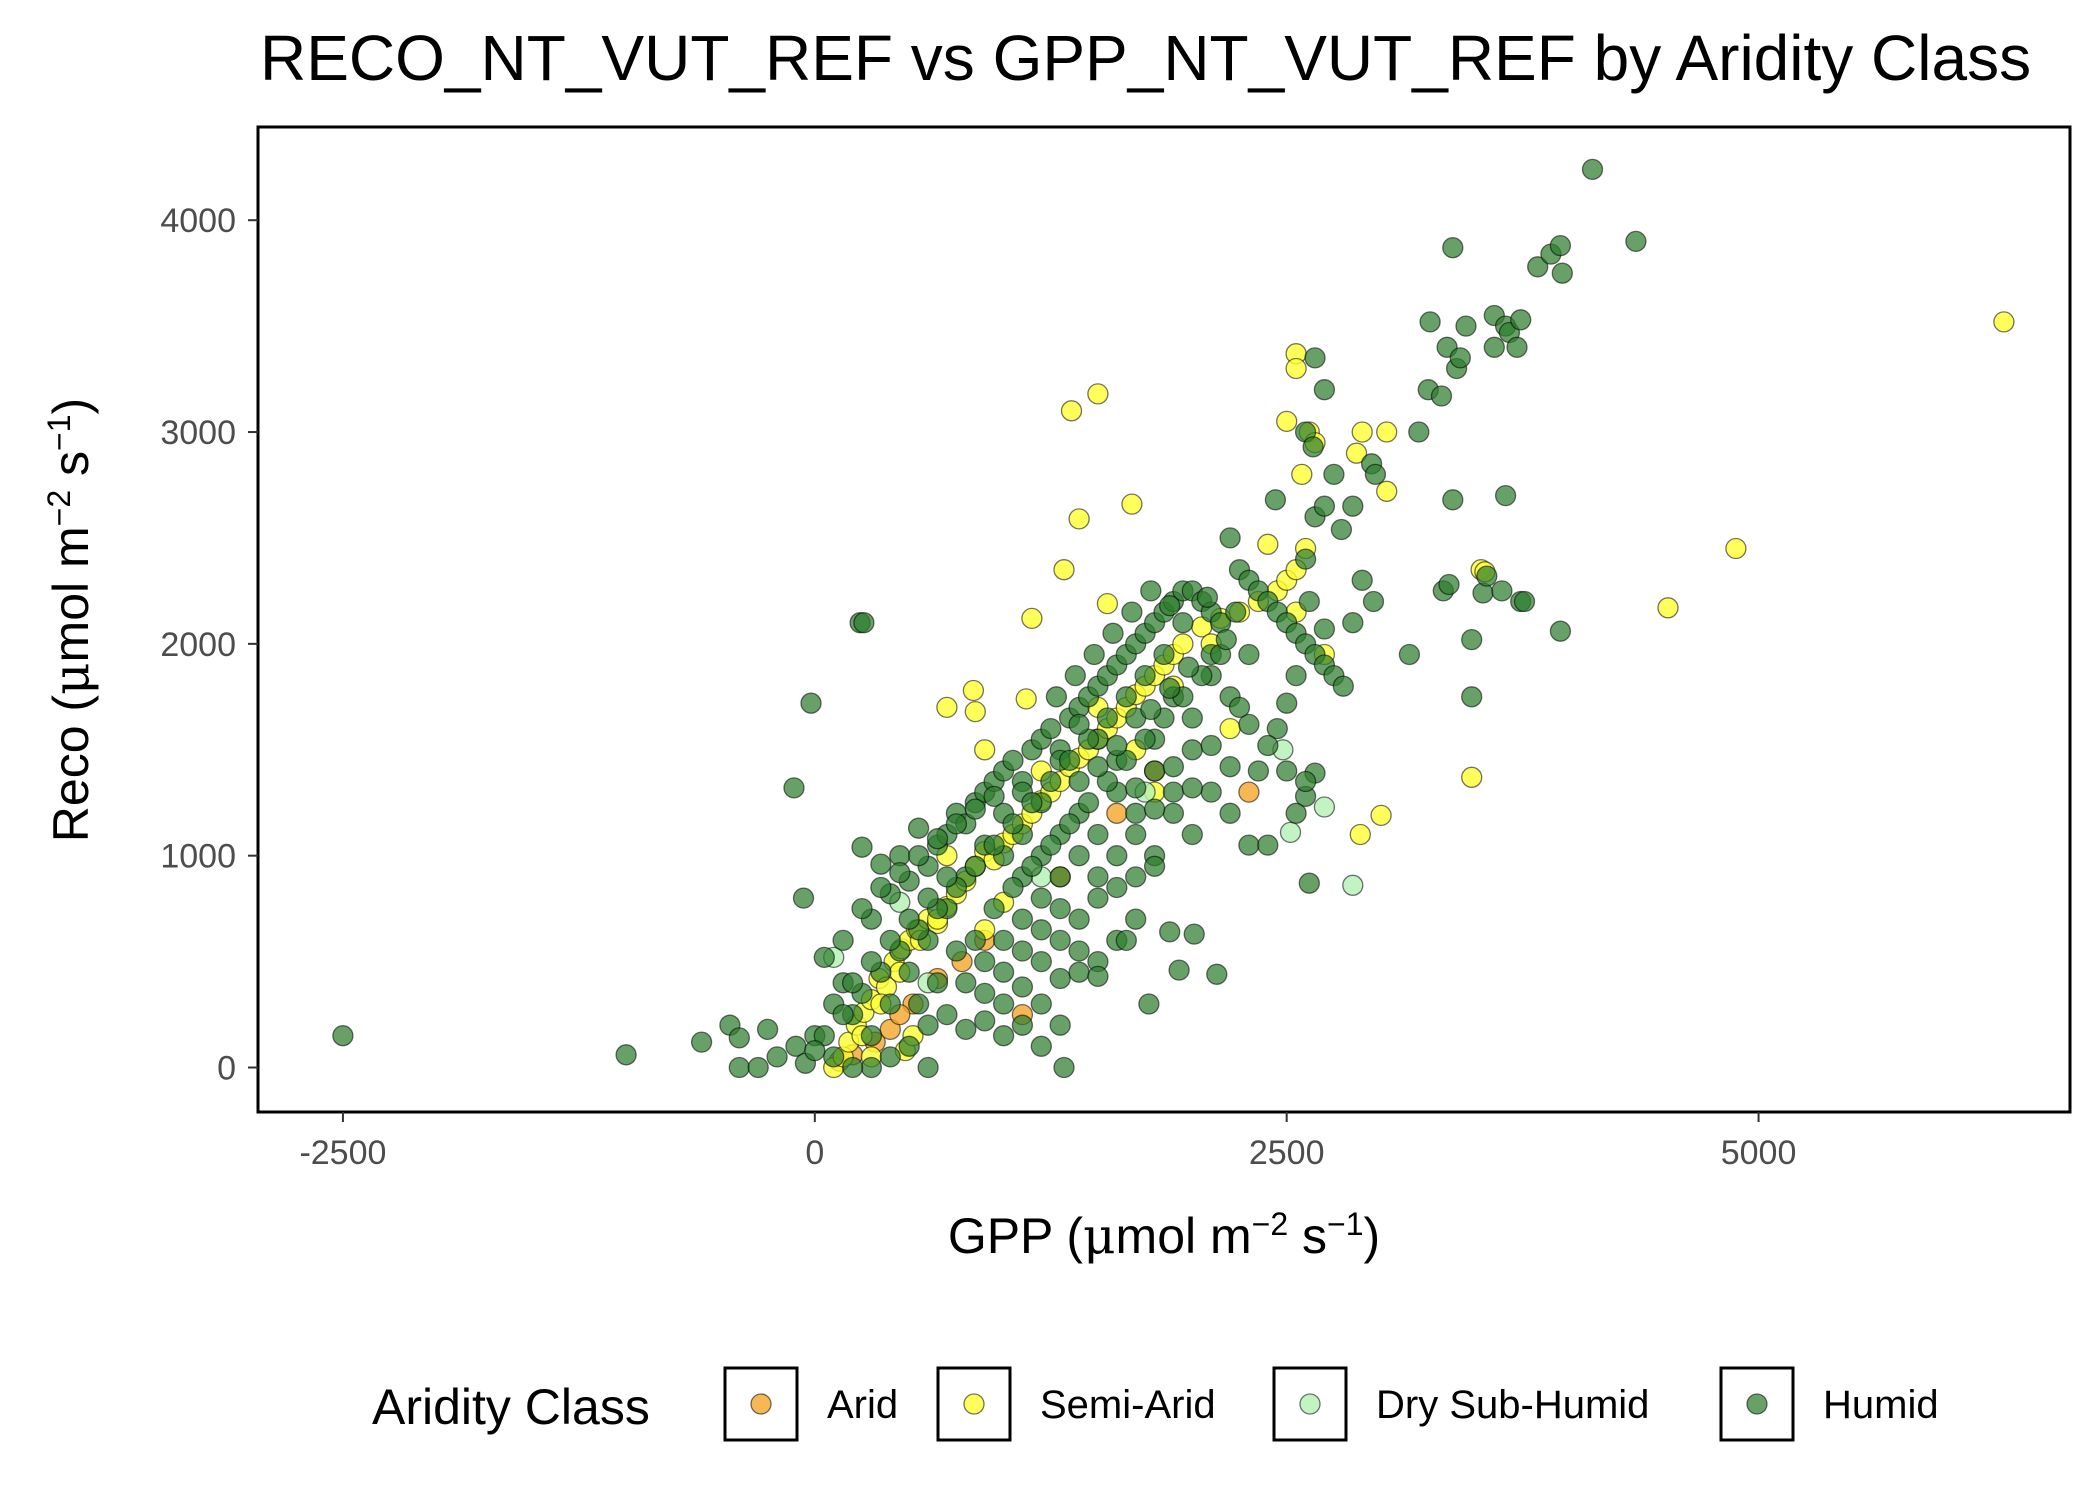 The image size is (2100, 1500). I want to click on legend-title: Aridity Class, so click(511, 1407).